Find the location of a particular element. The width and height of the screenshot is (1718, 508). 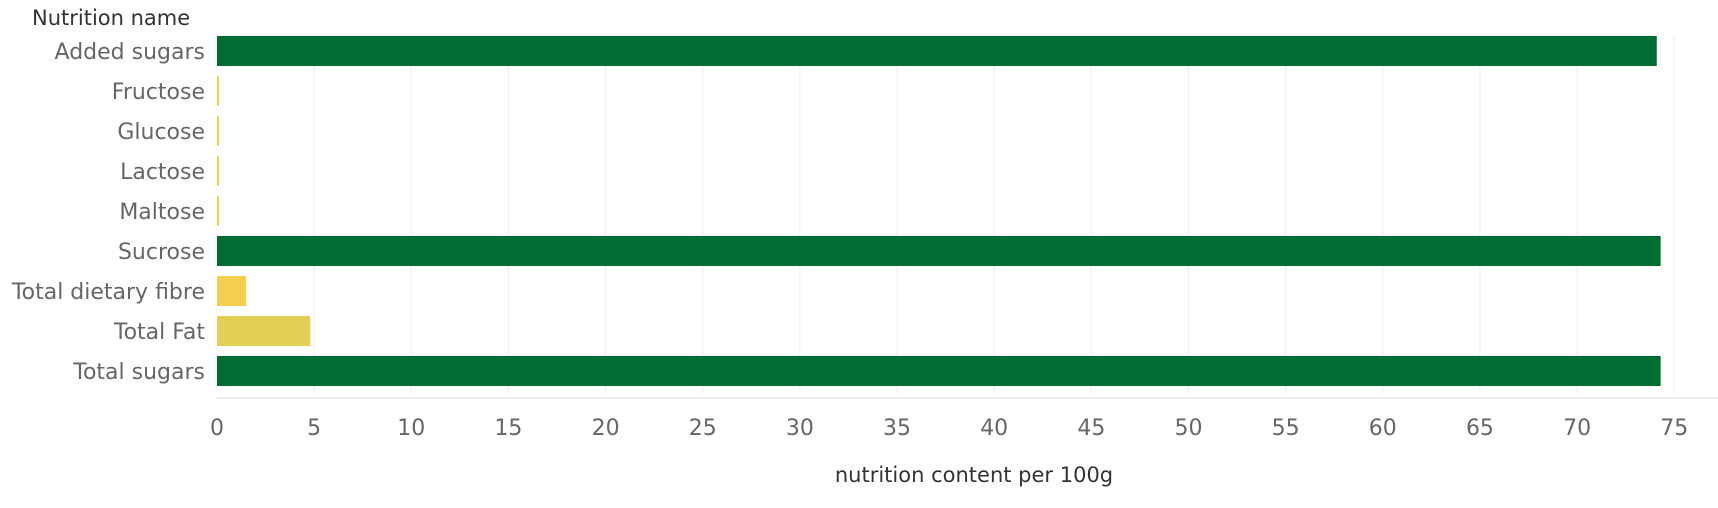

x-tick-label: 50 is located at coordinates (1189, 428).